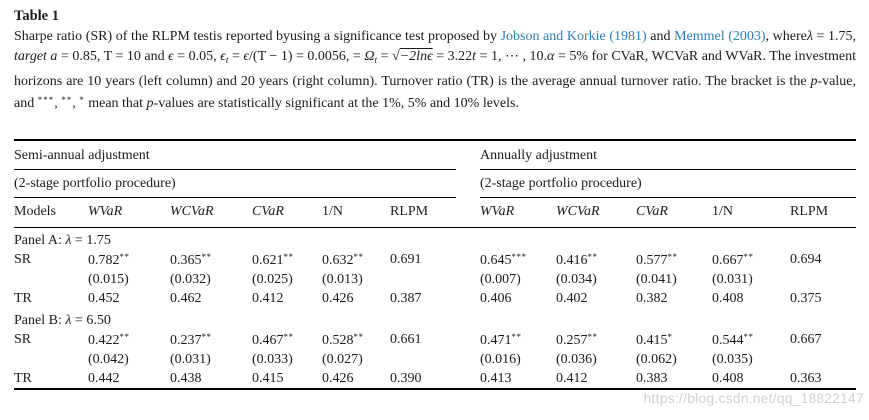 This screenshot has height=420, width=869. What do you see at coordinates (577, 339) in the screenshot?
I see `table-cell: 0.257**` at bounding box center [577, 339].